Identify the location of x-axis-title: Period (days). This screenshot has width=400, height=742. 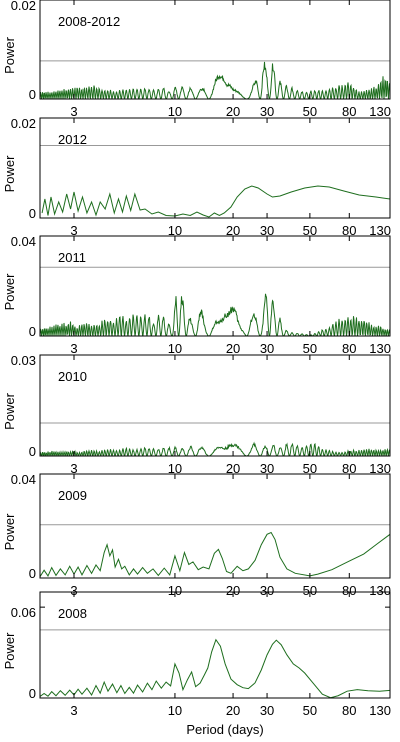
(224, 729).